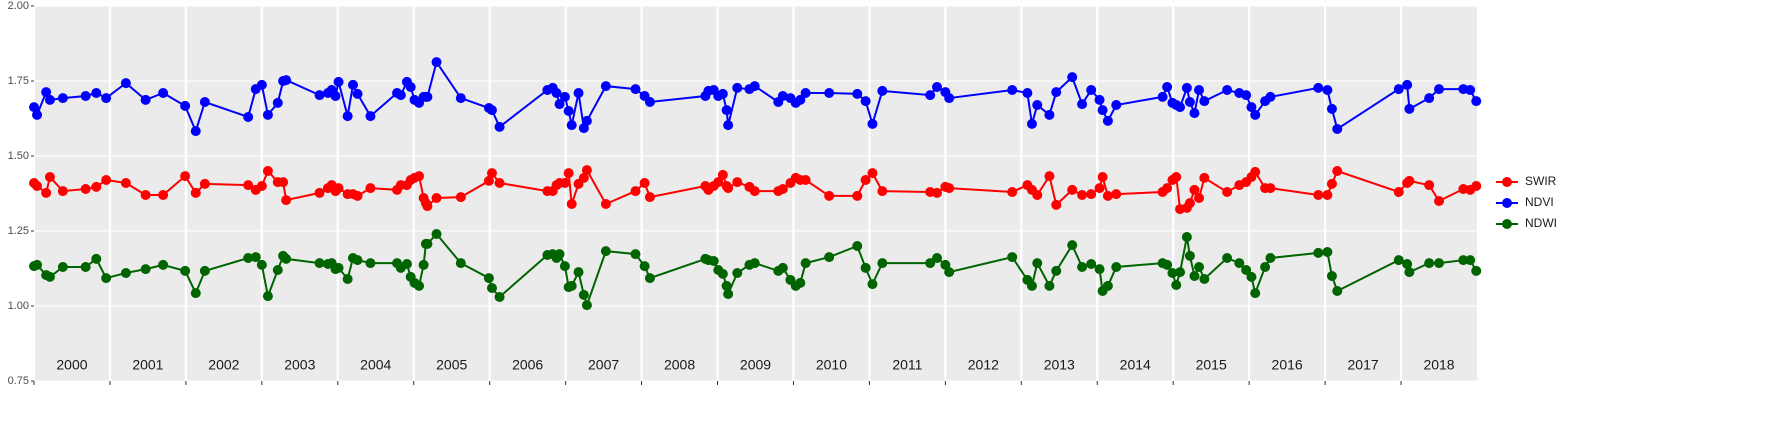  What do you see at coordinates (223, 365) in the screenshot?
I see `year-label: 2002` at bounding box center [223, 365].